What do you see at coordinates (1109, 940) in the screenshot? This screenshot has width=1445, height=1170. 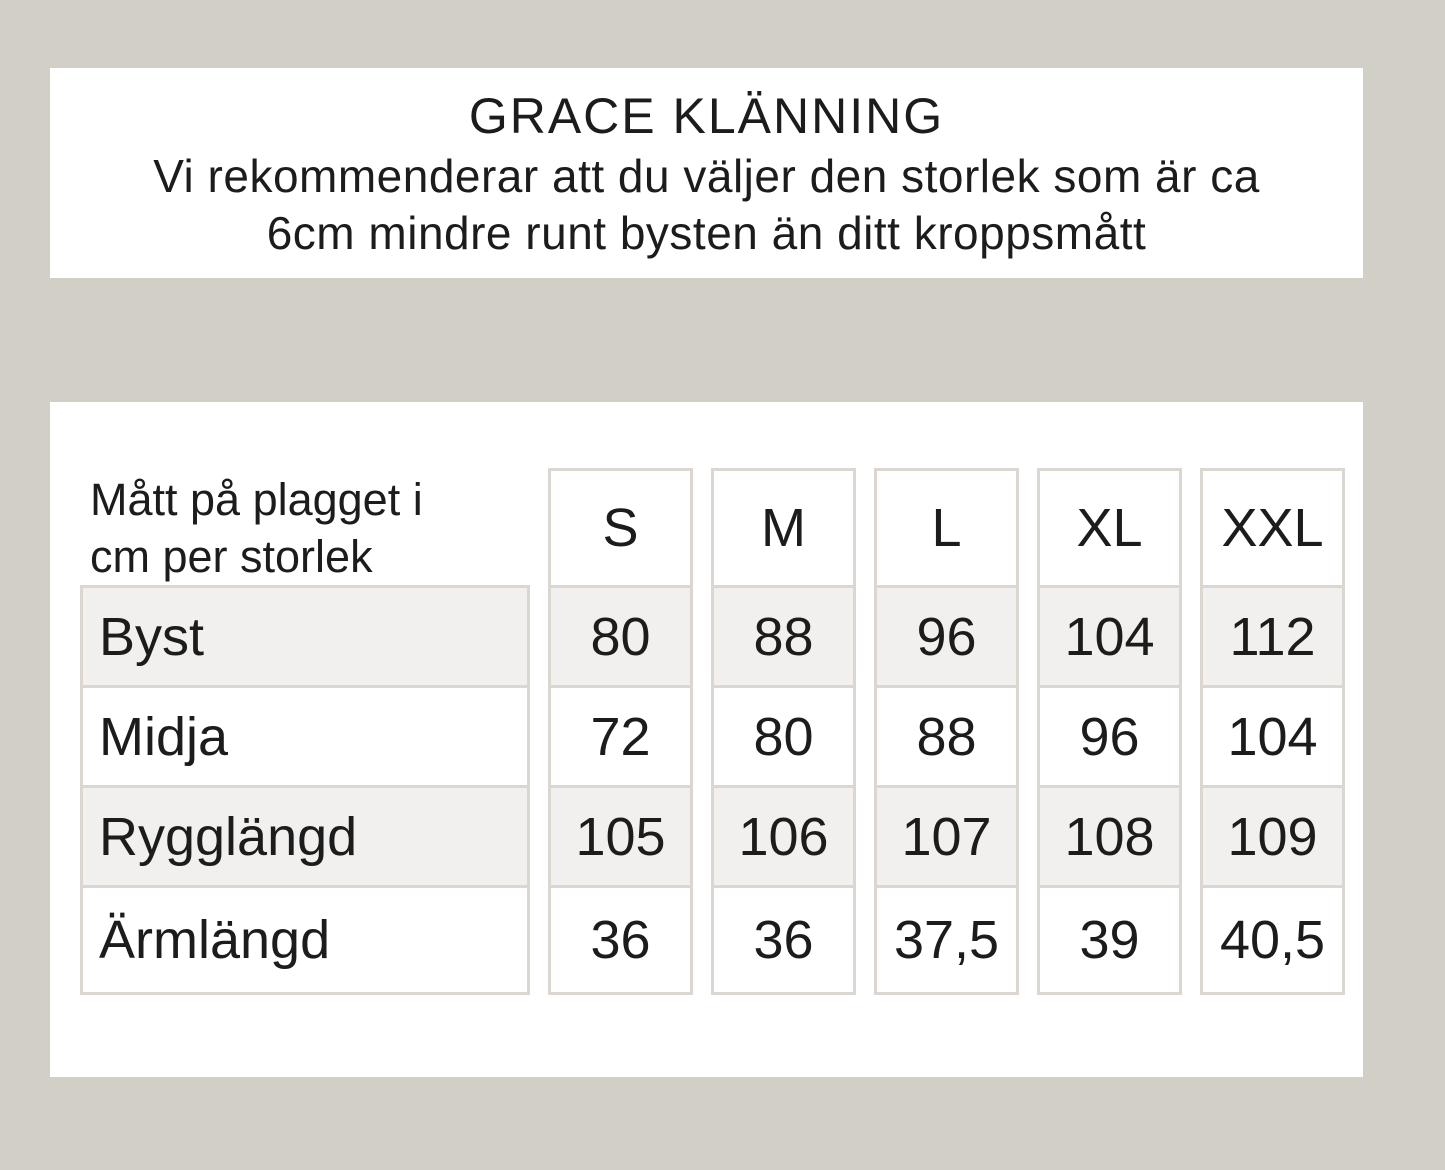 I see `cell-armlangd-xl: 39` at bounding box center [1109, 940].